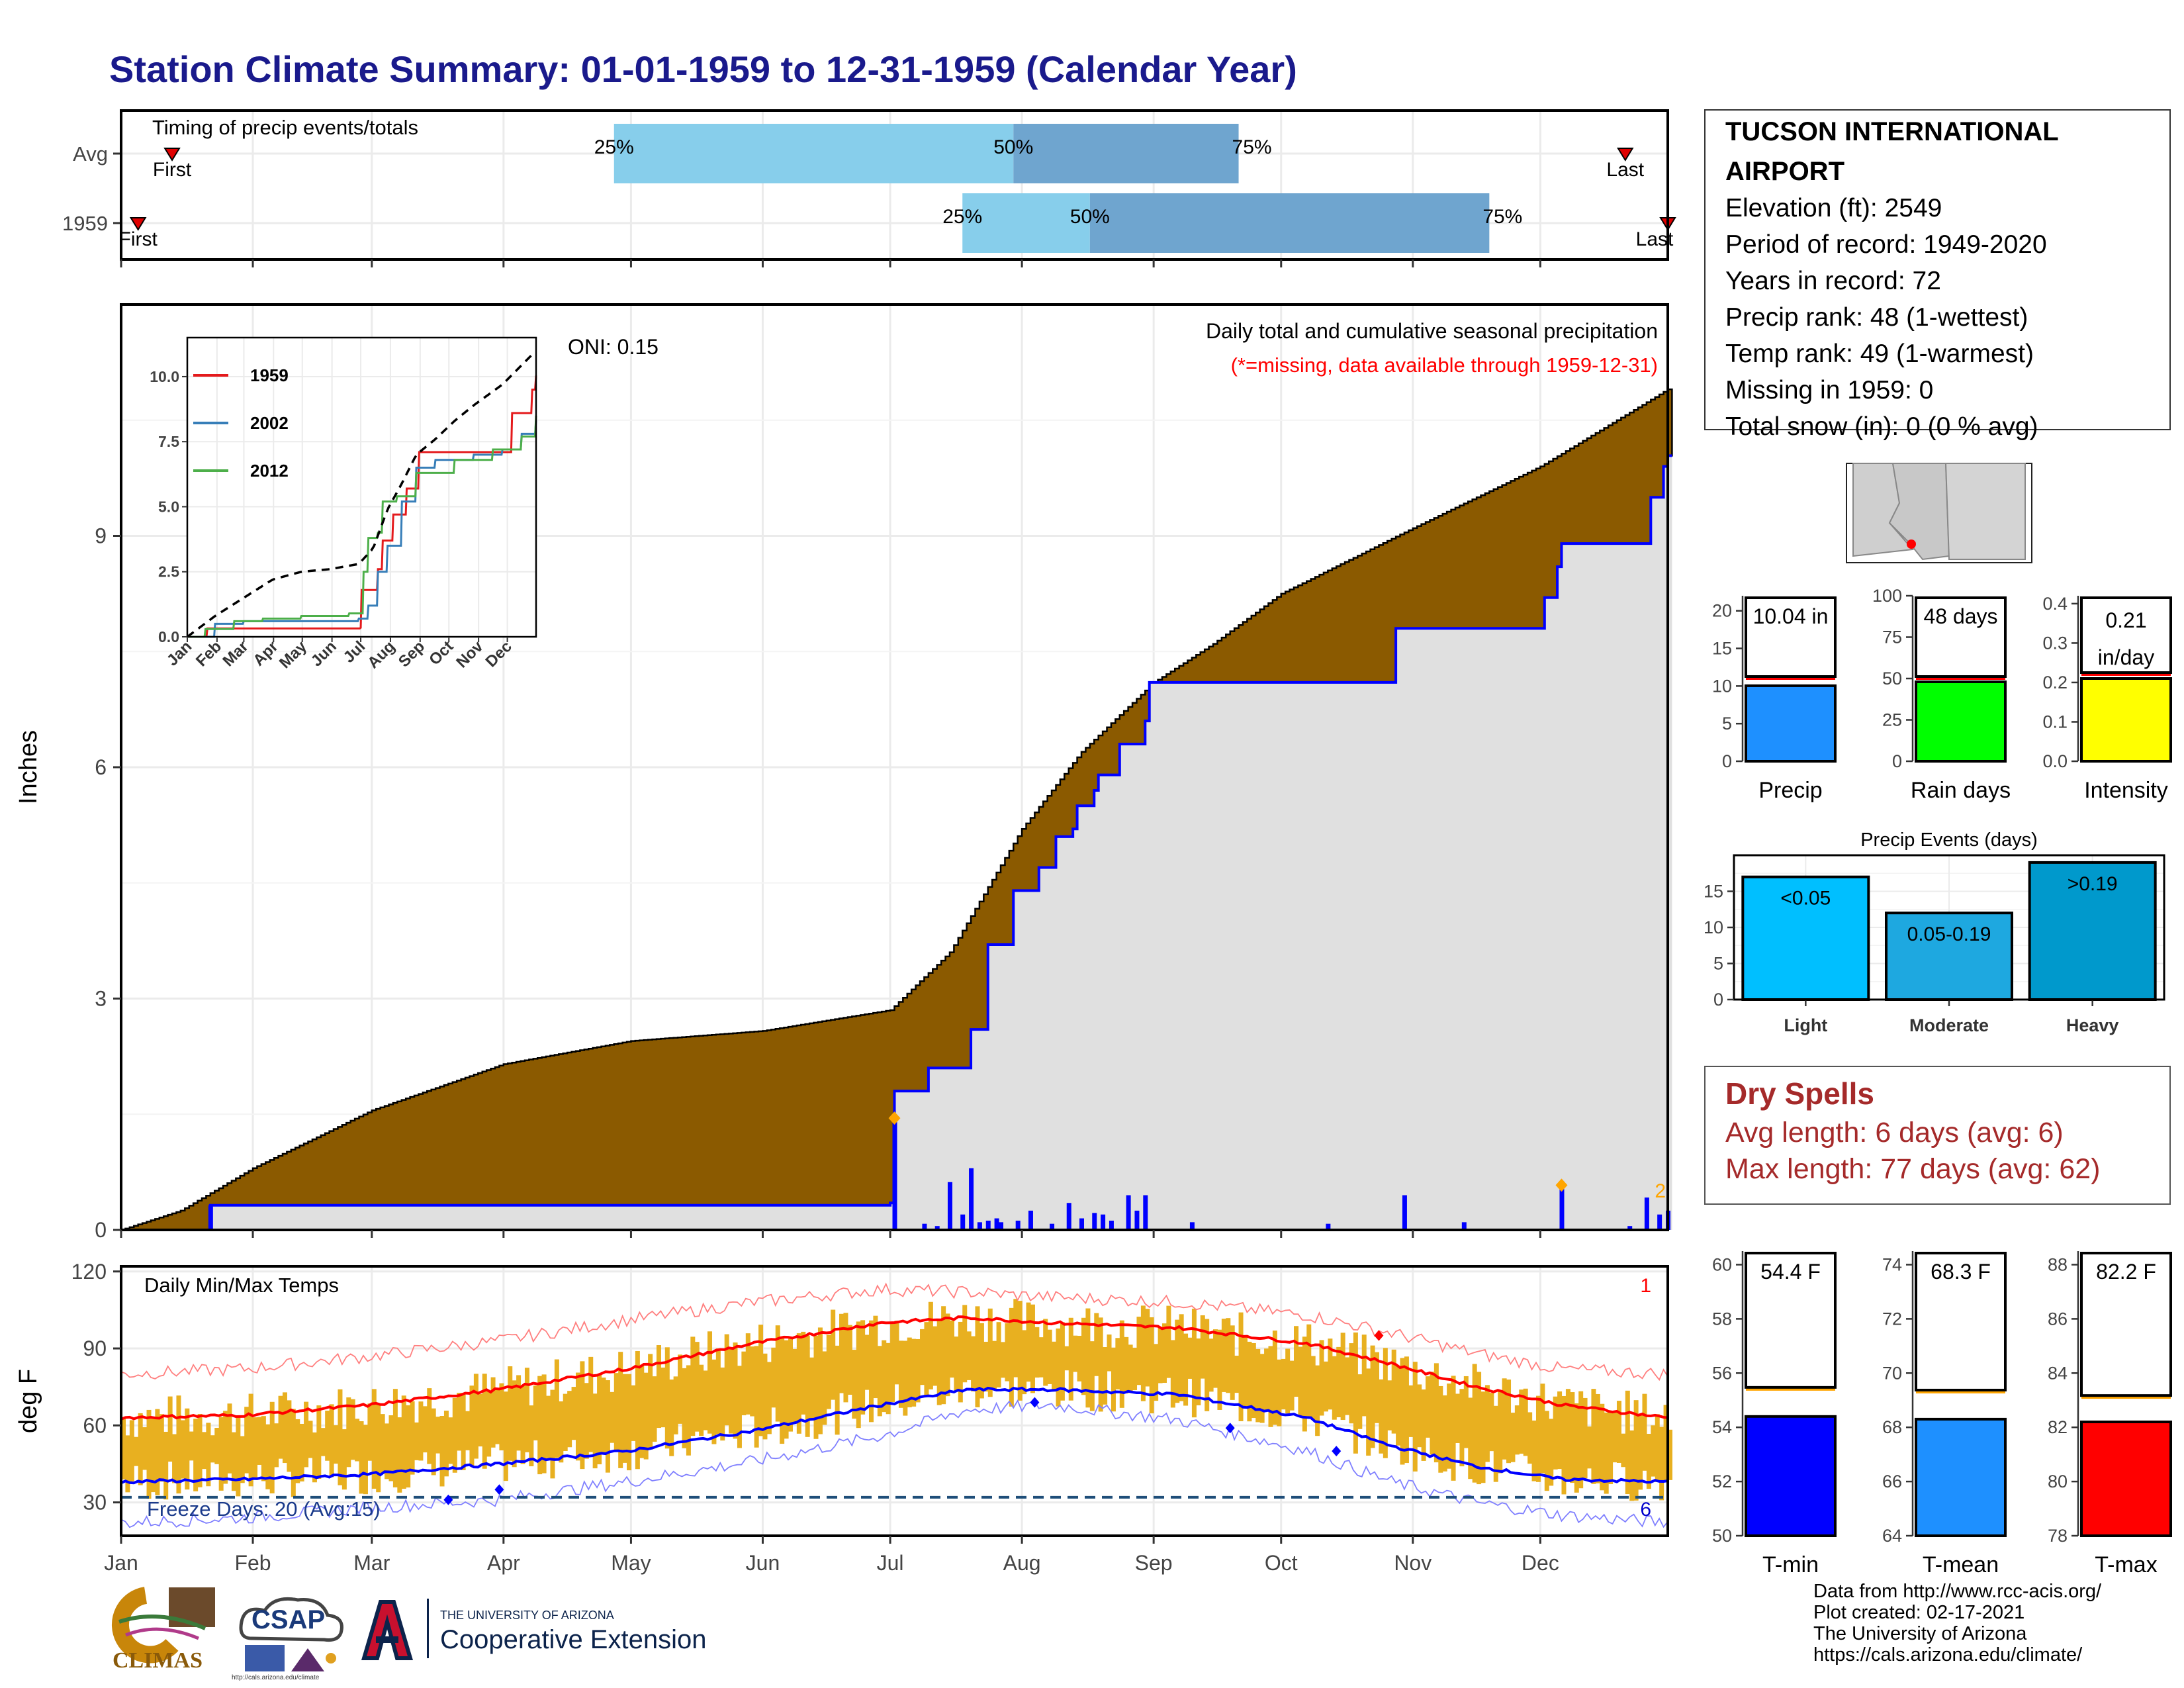 Image resolution: width=2184 pixels, height=1688 pixels. Describe the element at coordinates (241, 1285) in the screenshot. I see `temp-title: Daily Min/Max Temps` at that location.